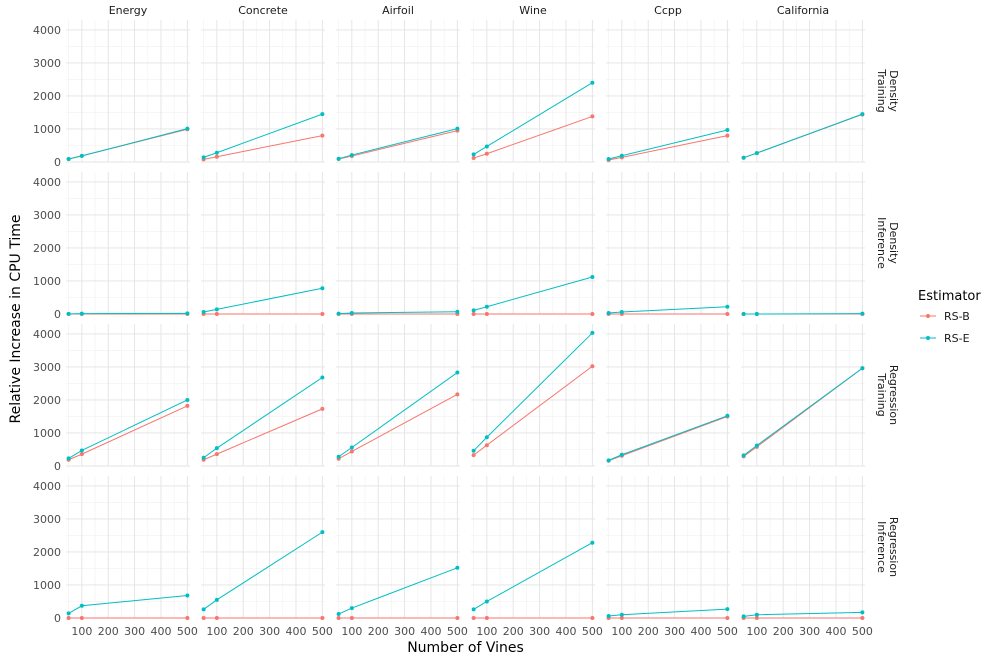 This screenshot has width=997, height=664. Describe the element at coordinates (928, 316) in the screenshot. I see `legend-key-point-rs-b` at that location.